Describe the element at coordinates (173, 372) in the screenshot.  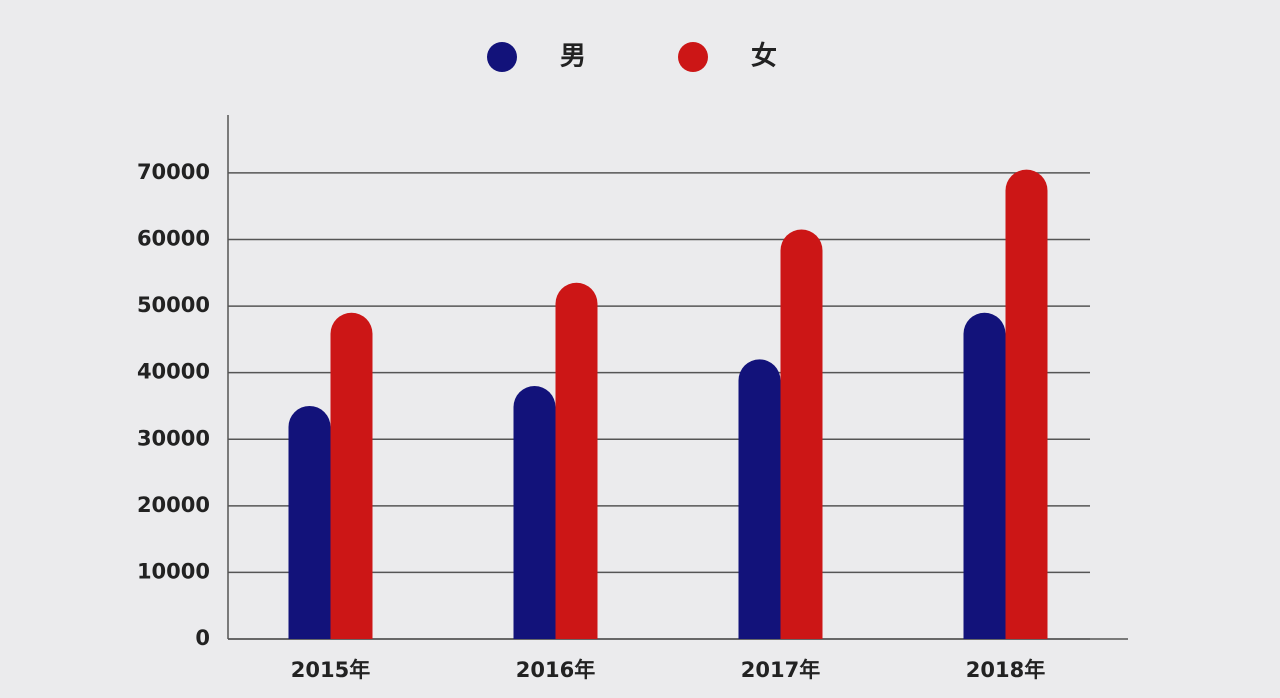
I see `y-tick-label: 40000` at that location.